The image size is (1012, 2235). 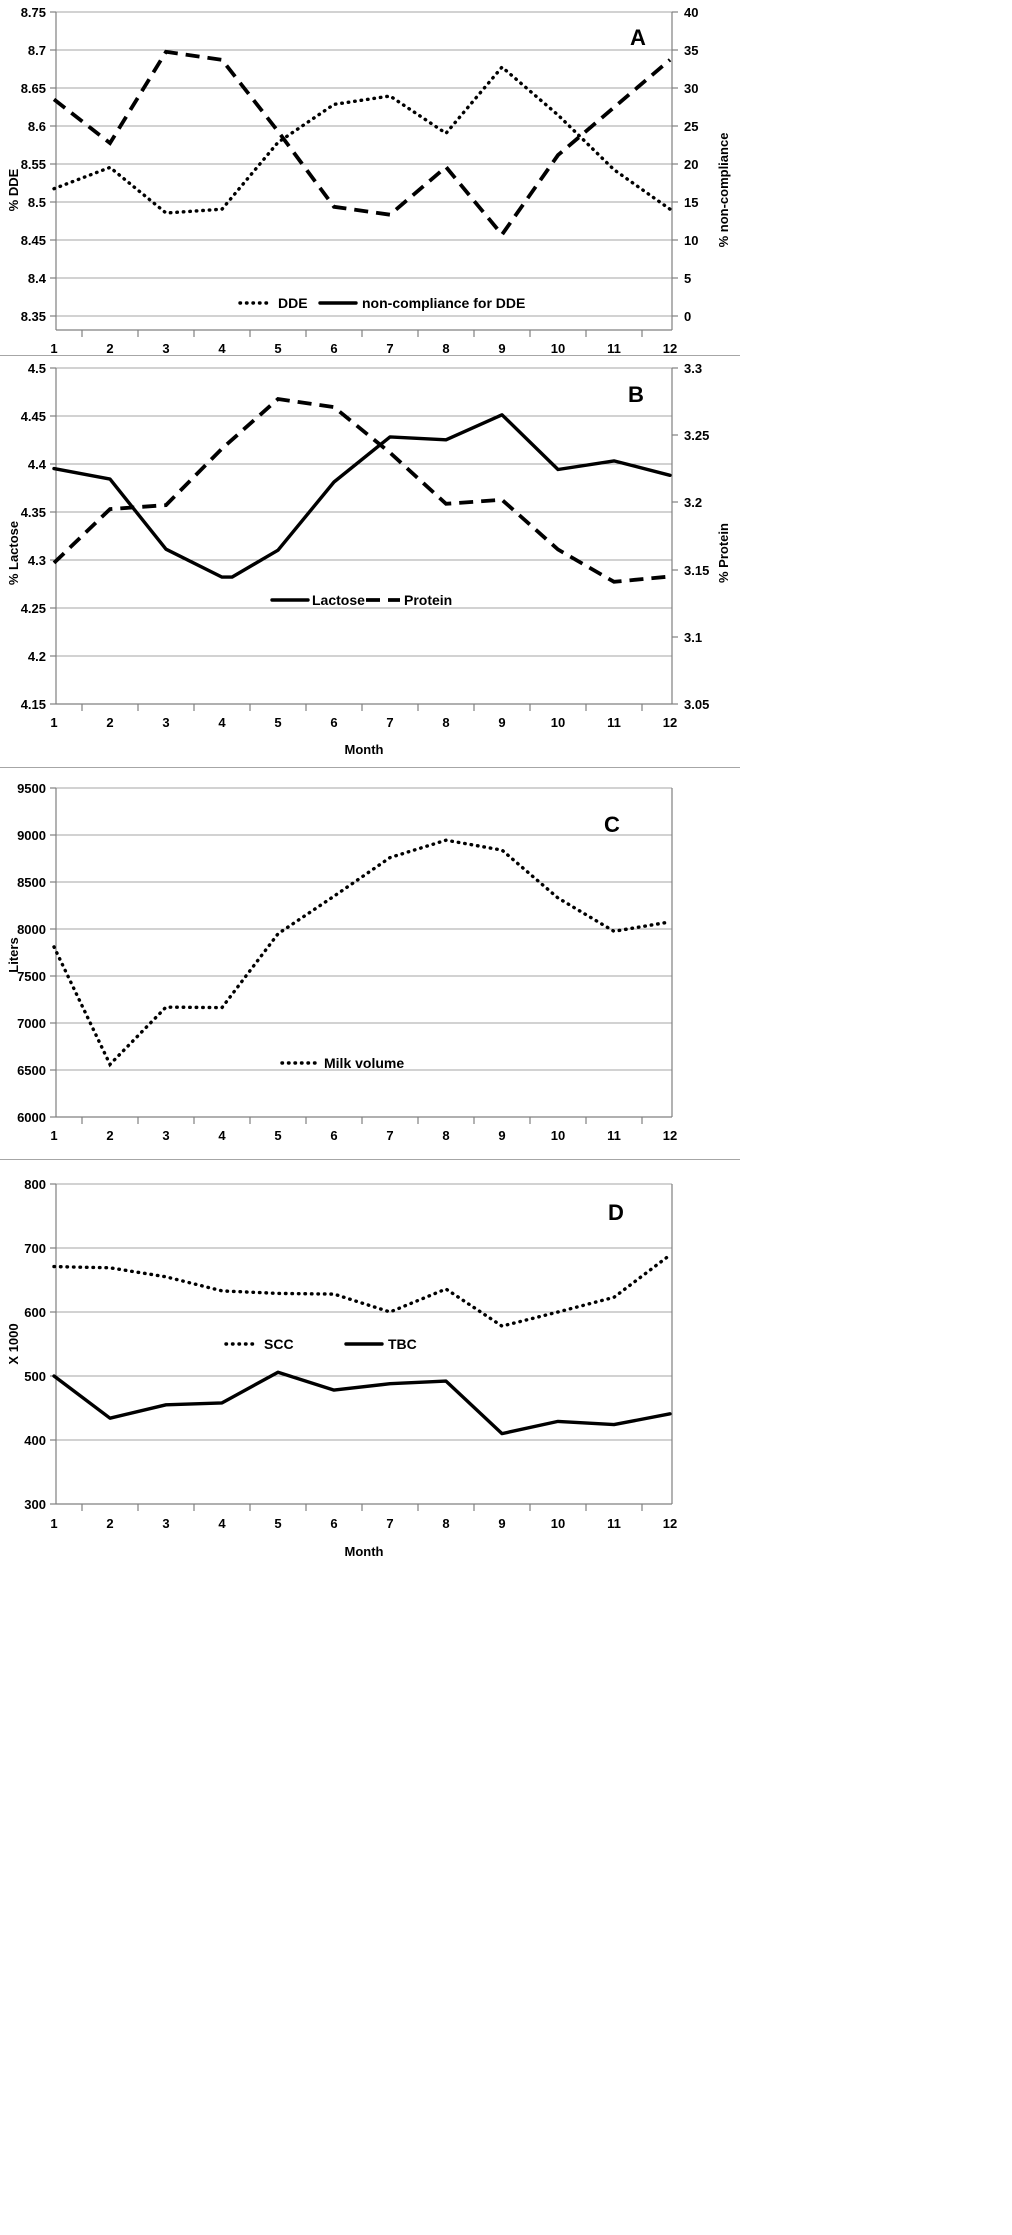 I want to click on panel-d-xtick-4: 4, so click(x=222, y=1523).